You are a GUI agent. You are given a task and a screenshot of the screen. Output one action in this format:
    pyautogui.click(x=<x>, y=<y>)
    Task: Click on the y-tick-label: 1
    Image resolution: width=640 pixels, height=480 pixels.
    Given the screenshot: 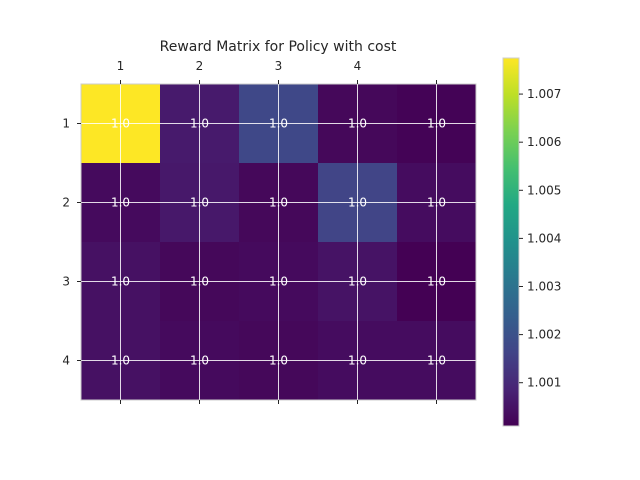 What is the action you would take?
    pyautogui.click(x=66, y=124)
    